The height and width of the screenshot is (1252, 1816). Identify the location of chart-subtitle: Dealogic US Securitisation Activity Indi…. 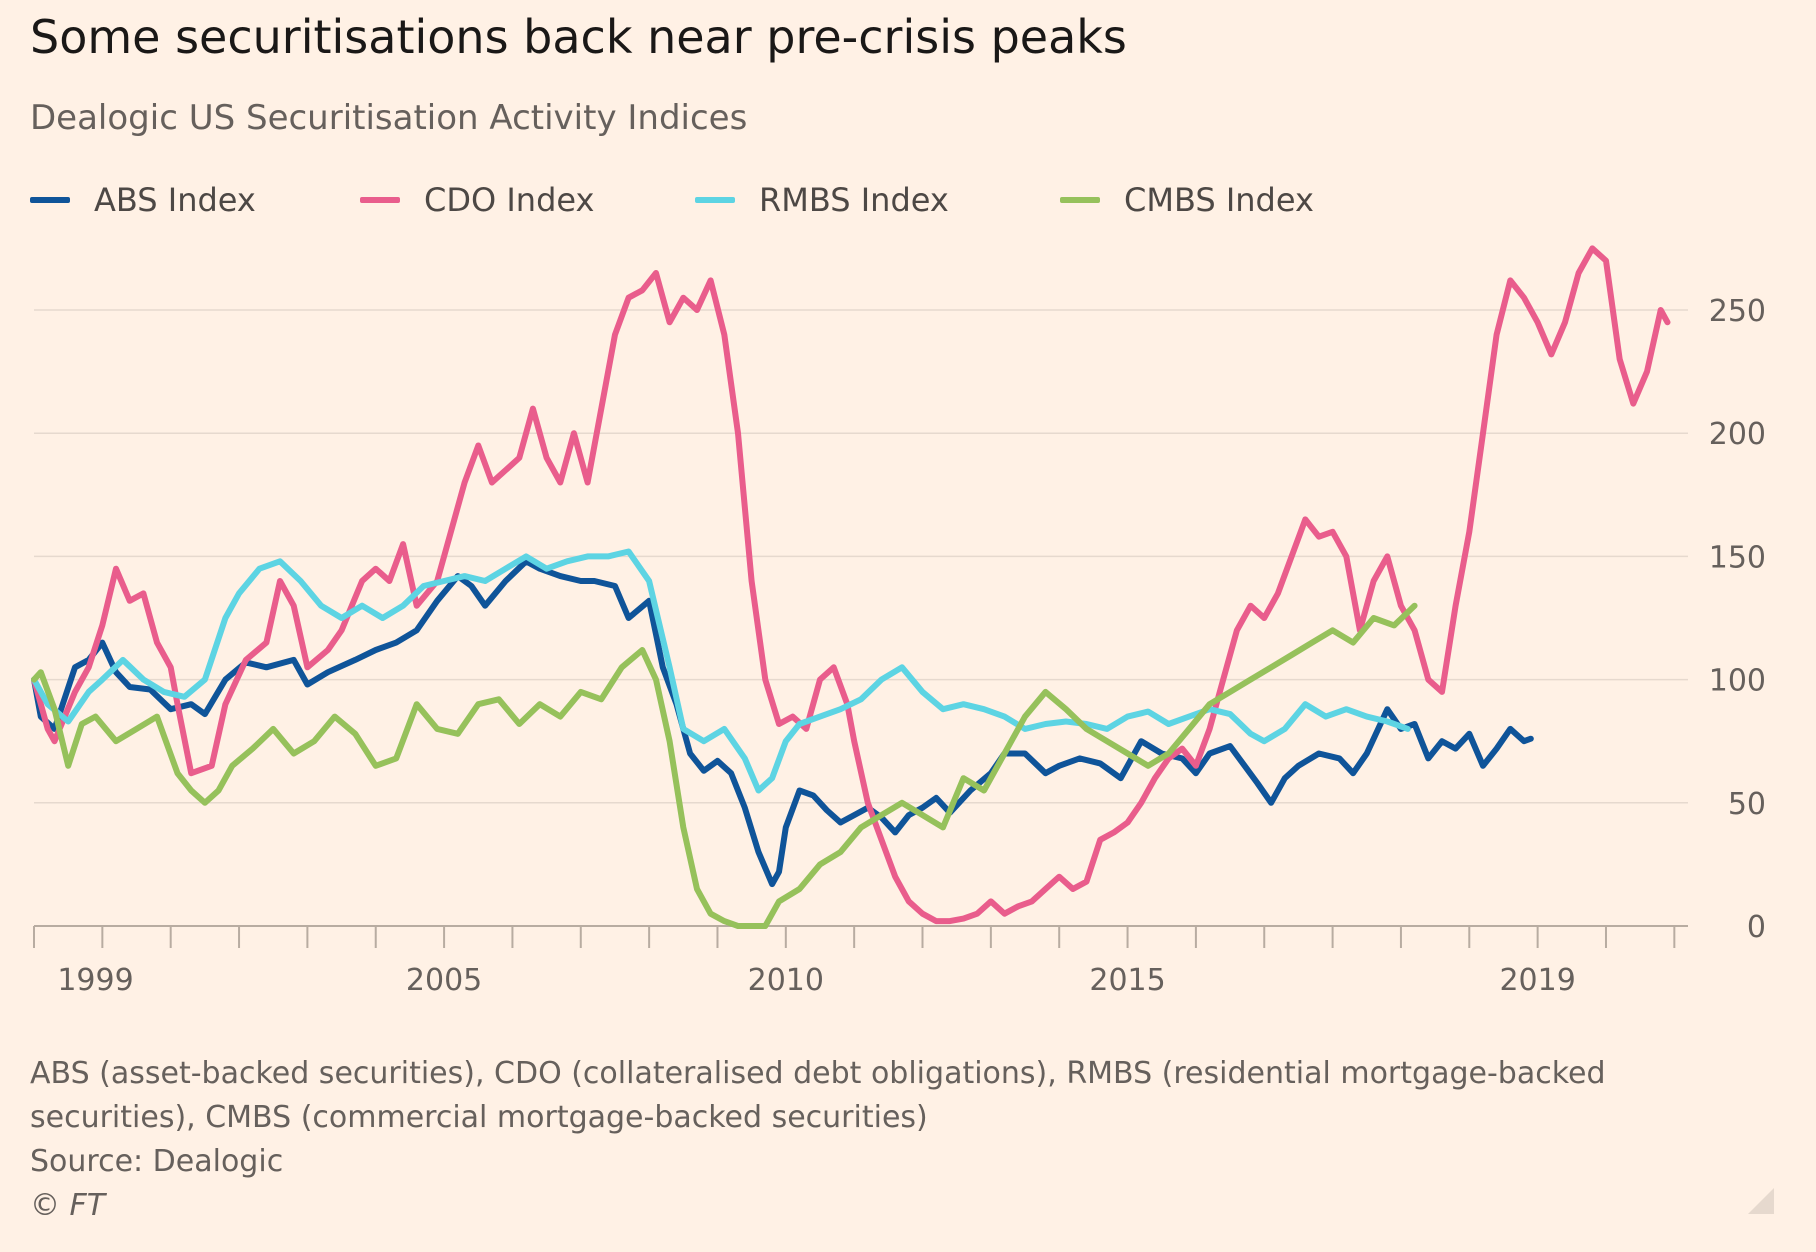
(389, 118).